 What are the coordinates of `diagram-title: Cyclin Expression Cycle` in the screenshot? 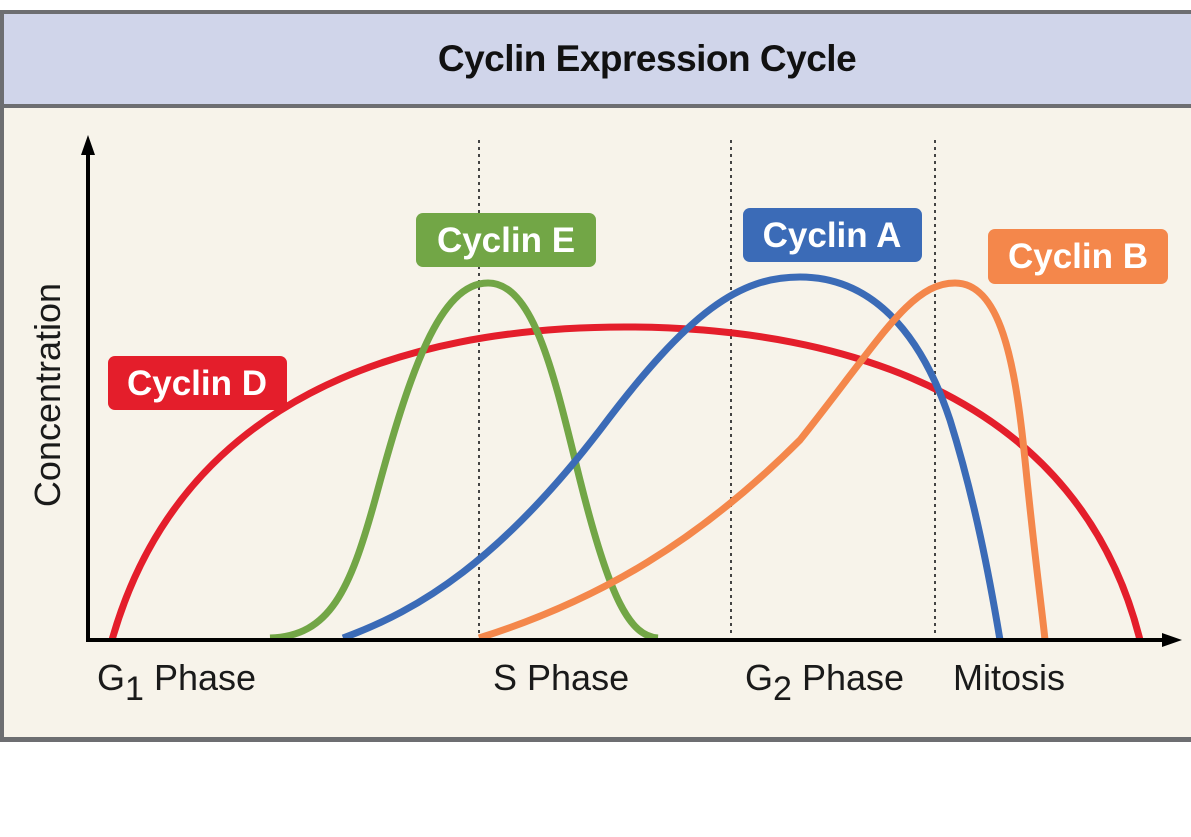 It's located at (647, 58).